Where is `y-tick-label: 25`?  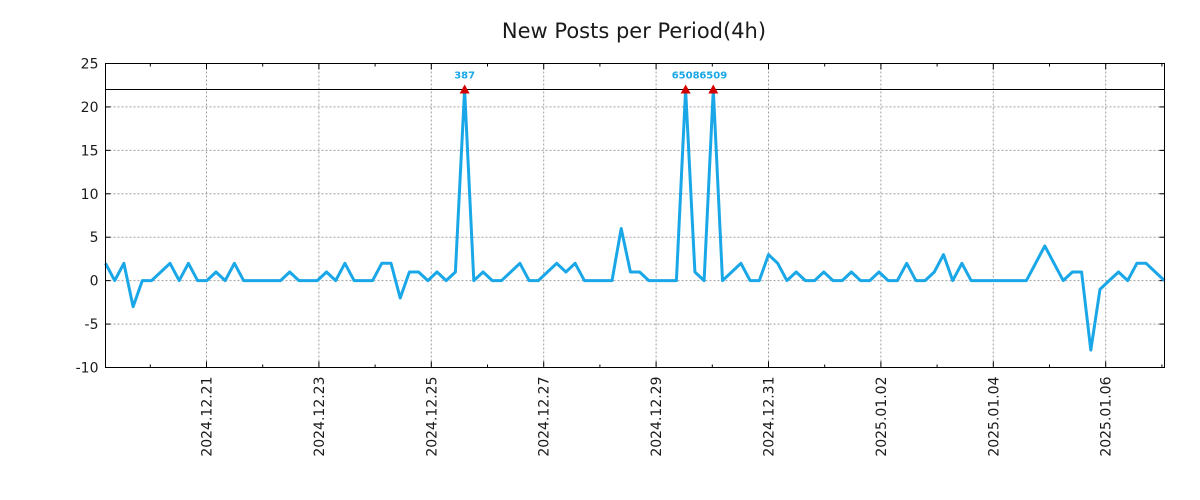
y-tick-label: 25 is located at coordinates (90, 65).